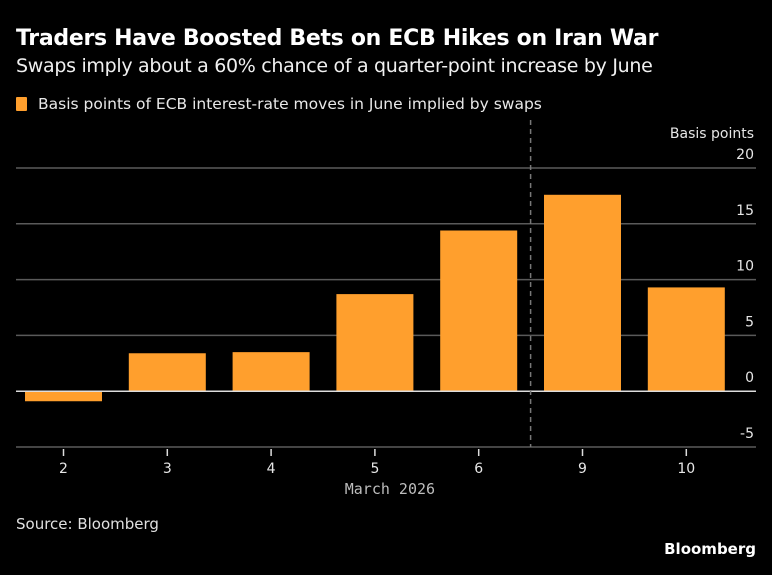  I want to click on y-tick-label: 10, so click(745, 267).